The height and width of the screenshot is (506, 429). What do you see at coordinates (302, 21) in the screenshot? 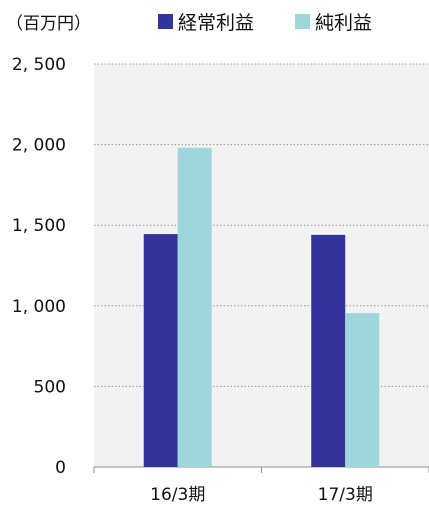
I see `legend-swatch-net-profit` at bounding box center [302, 21].